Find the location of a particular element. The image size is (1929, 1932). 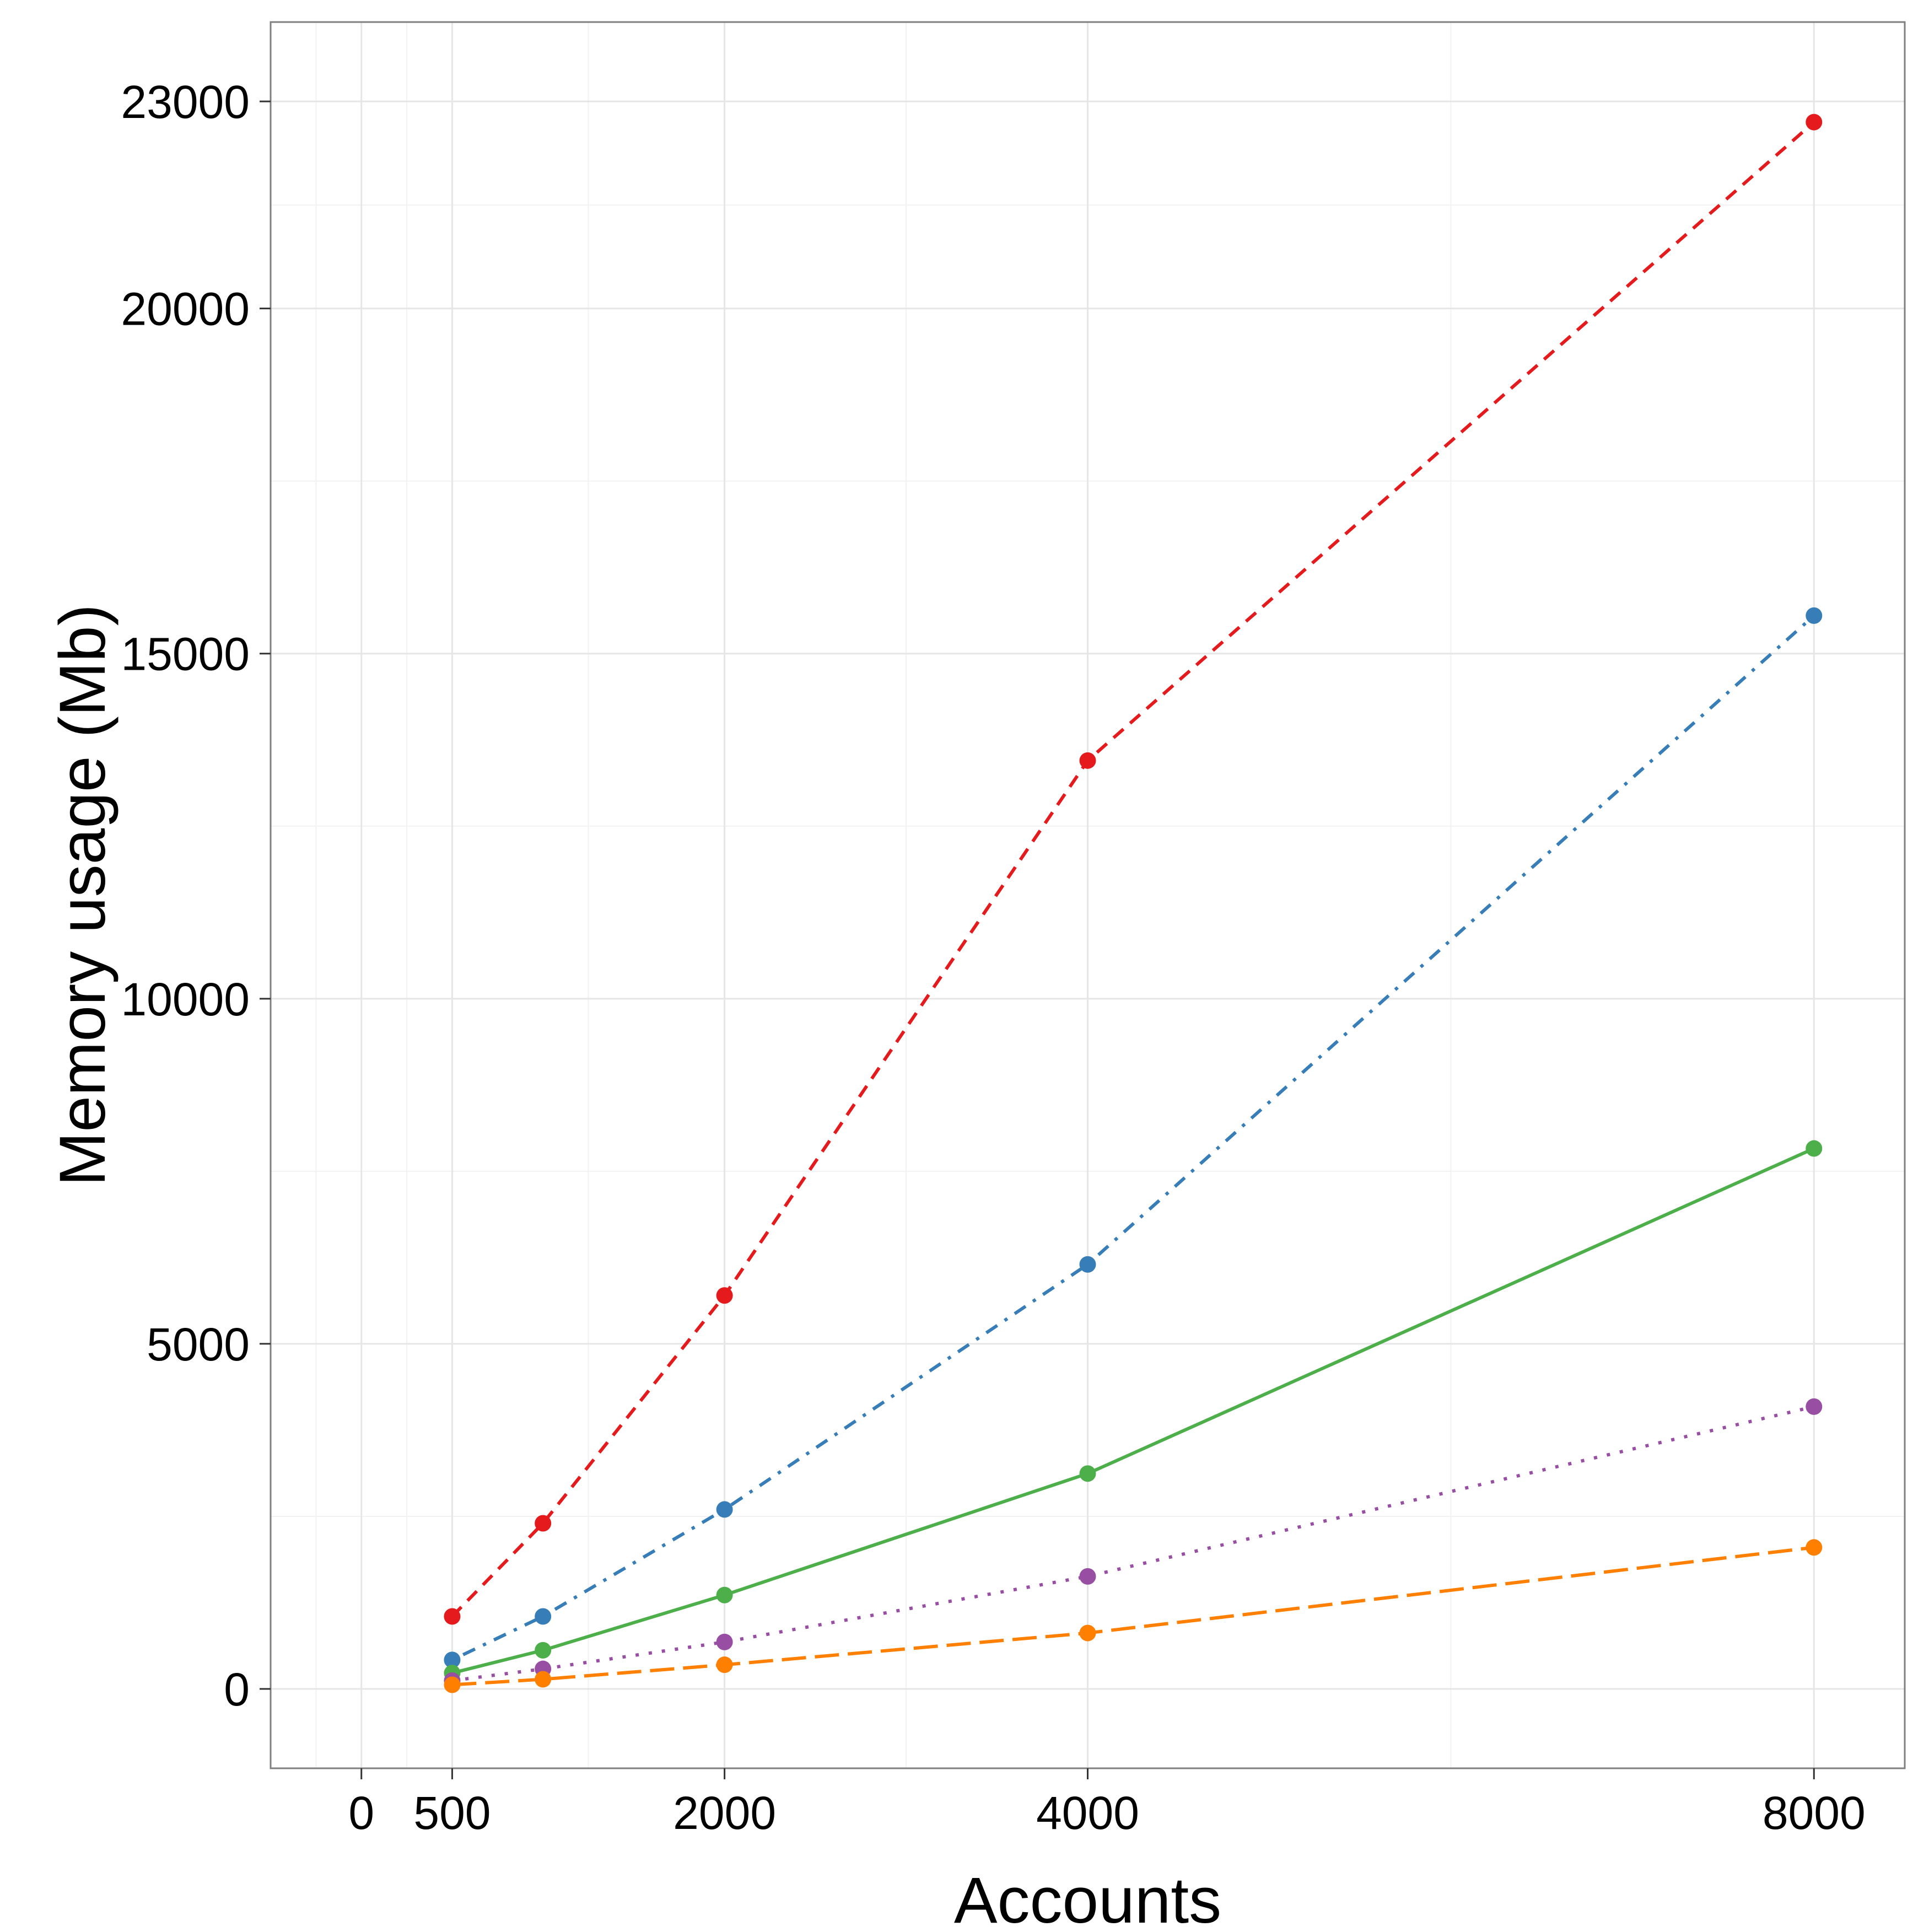

x-tick-label: 2000 is located at coordinates (725, 1813).